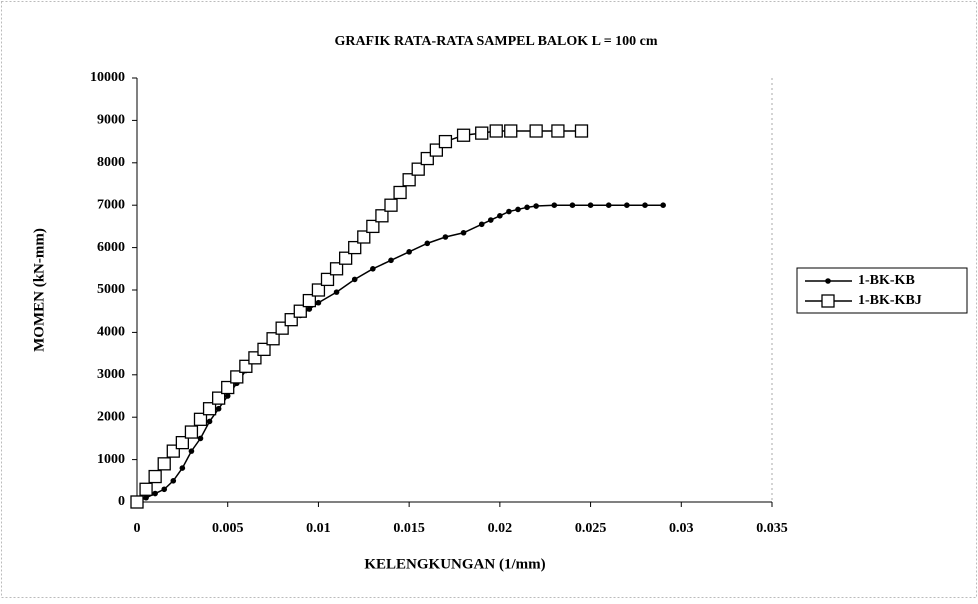  What do you see at coordinates (454, 564) in the screenshot?
I see `x-axis-title: KELENGKUNGAN (1/mm)` at bounding box center [454, 564].